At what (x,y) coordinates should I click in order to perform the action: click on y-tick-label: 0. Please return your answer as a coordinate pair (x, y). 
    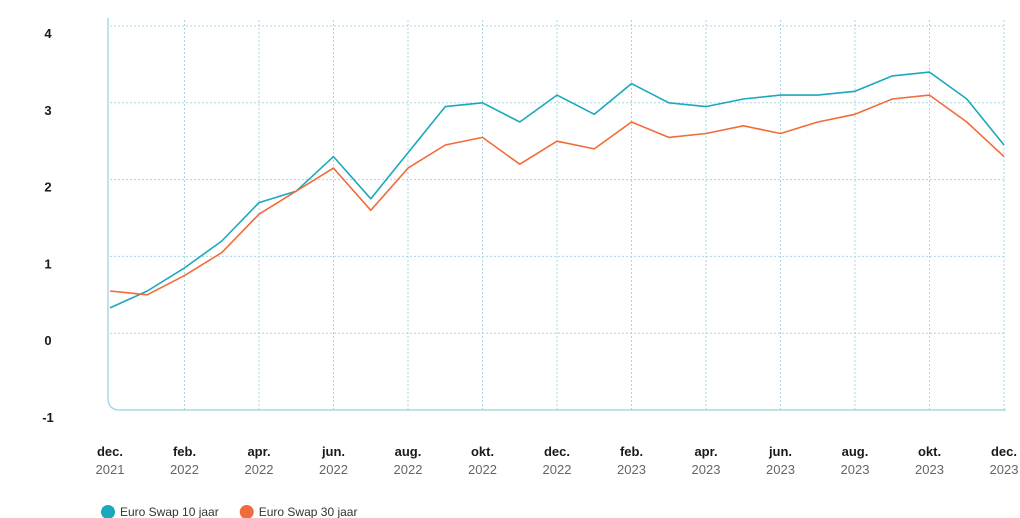
    Looking at the image, I should click on (47, 340).